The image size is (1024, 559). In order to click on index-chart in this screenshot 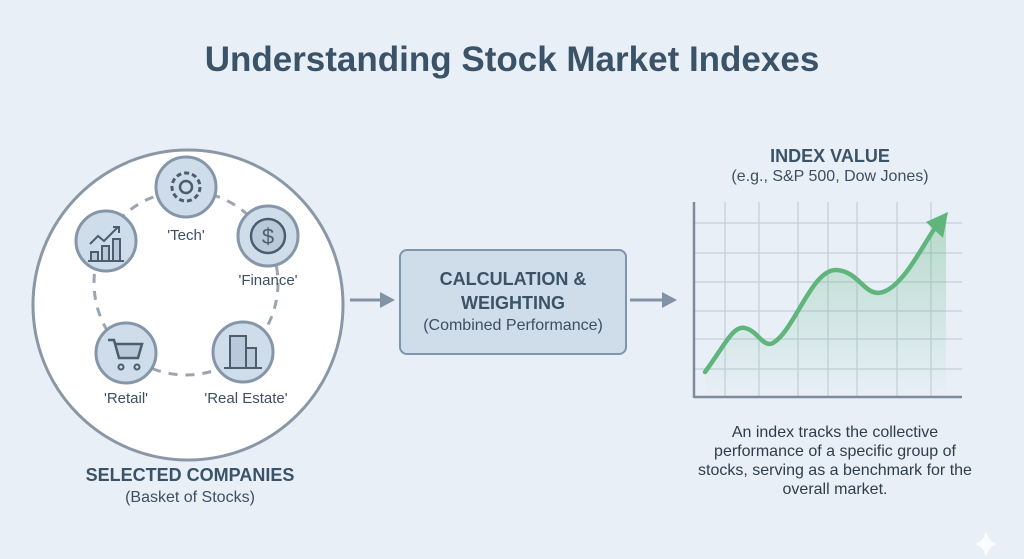, I will do `click(827, 300)`.